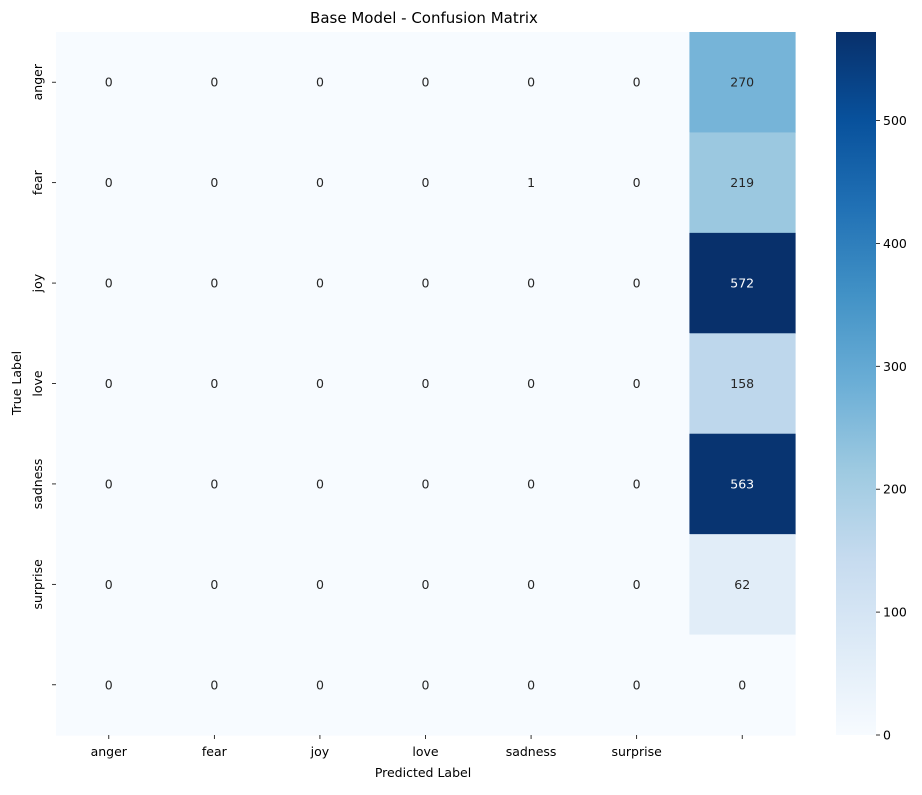 Image resolution: width=922 pixels, height=795 pixels. Describe the element at coordinates (636, 751) in the screenshot. I see `x-tick-label: surprise` at that location.